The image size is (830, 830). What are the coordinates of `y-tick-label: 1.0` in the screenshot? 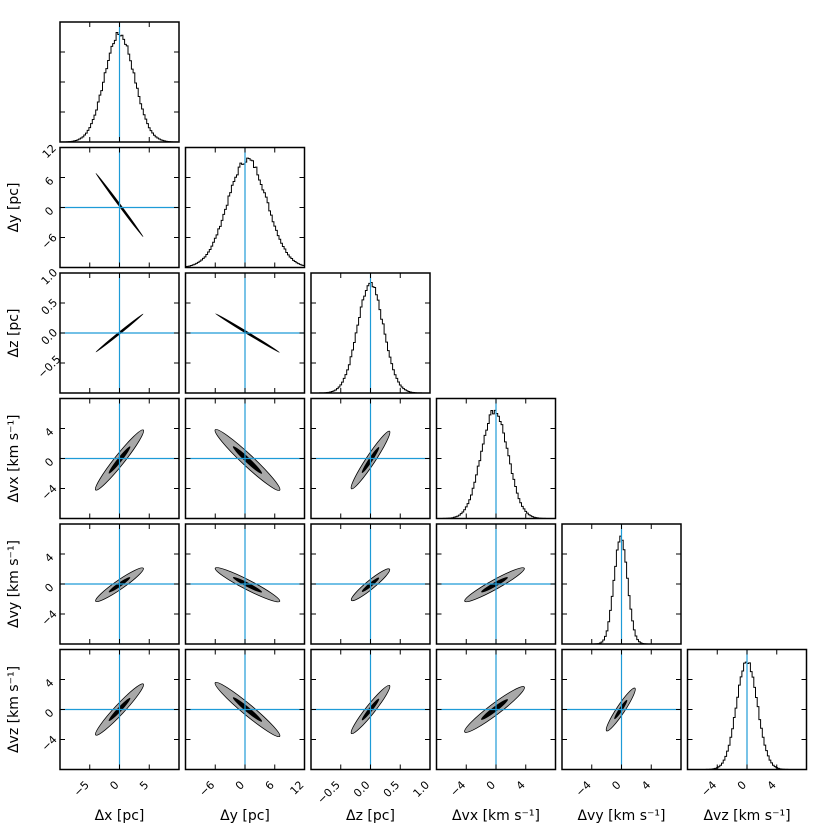 It's located at (50, 277).